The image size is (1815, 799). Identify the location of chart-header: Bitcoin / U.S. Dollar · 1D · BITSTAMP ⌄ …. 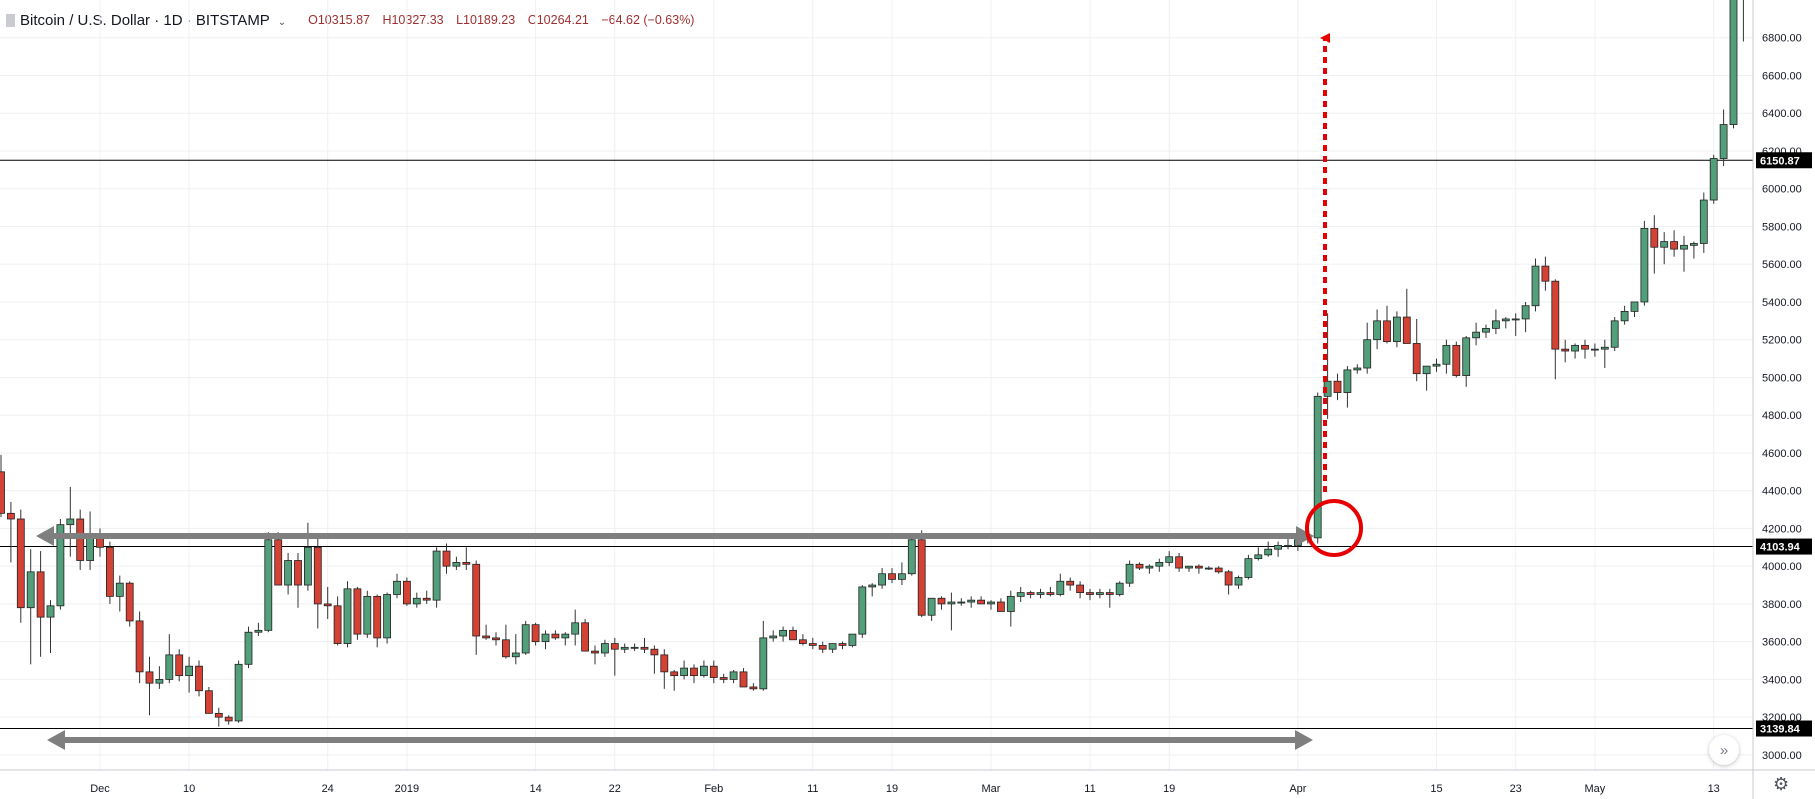
(350, 20).